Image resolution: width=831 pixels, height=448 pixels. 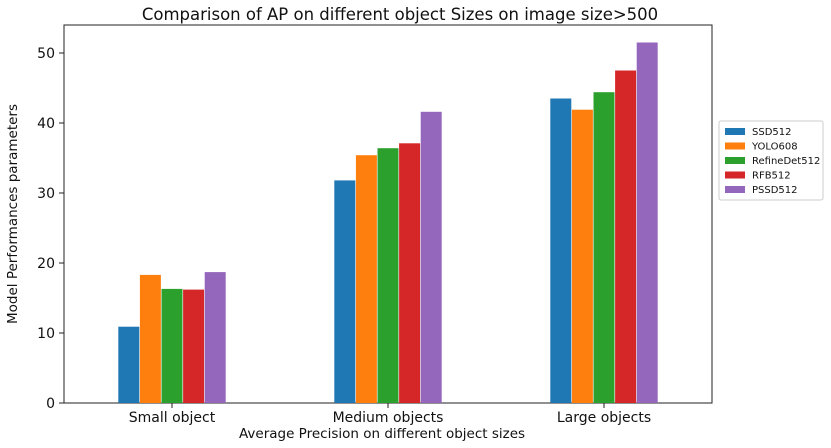 What do you see at coordinates (46, 334) in the screenshot?
I see `y-tick-label: 10` at bounding box center [46, 334].